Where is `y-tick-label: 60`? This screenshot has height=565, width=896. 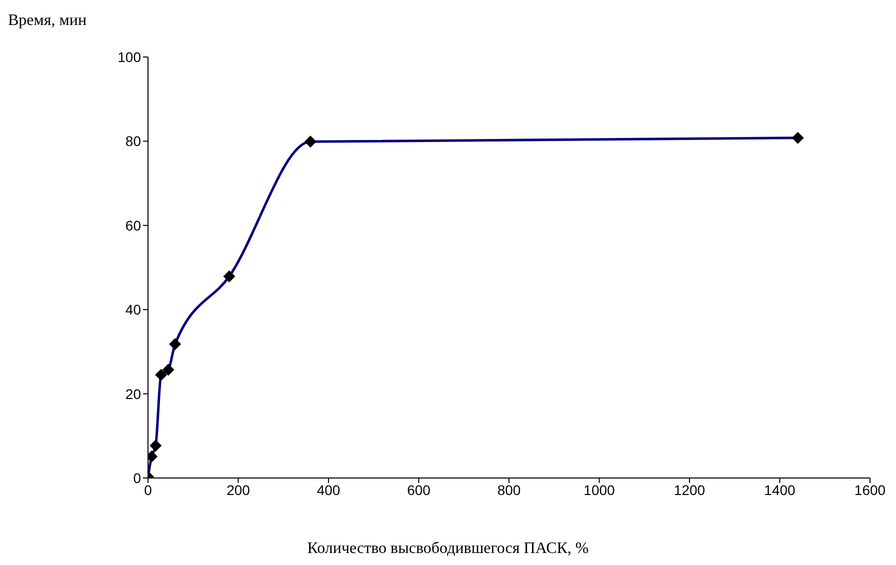
y-tick-label: 60 is located at coordinates (133, 225).